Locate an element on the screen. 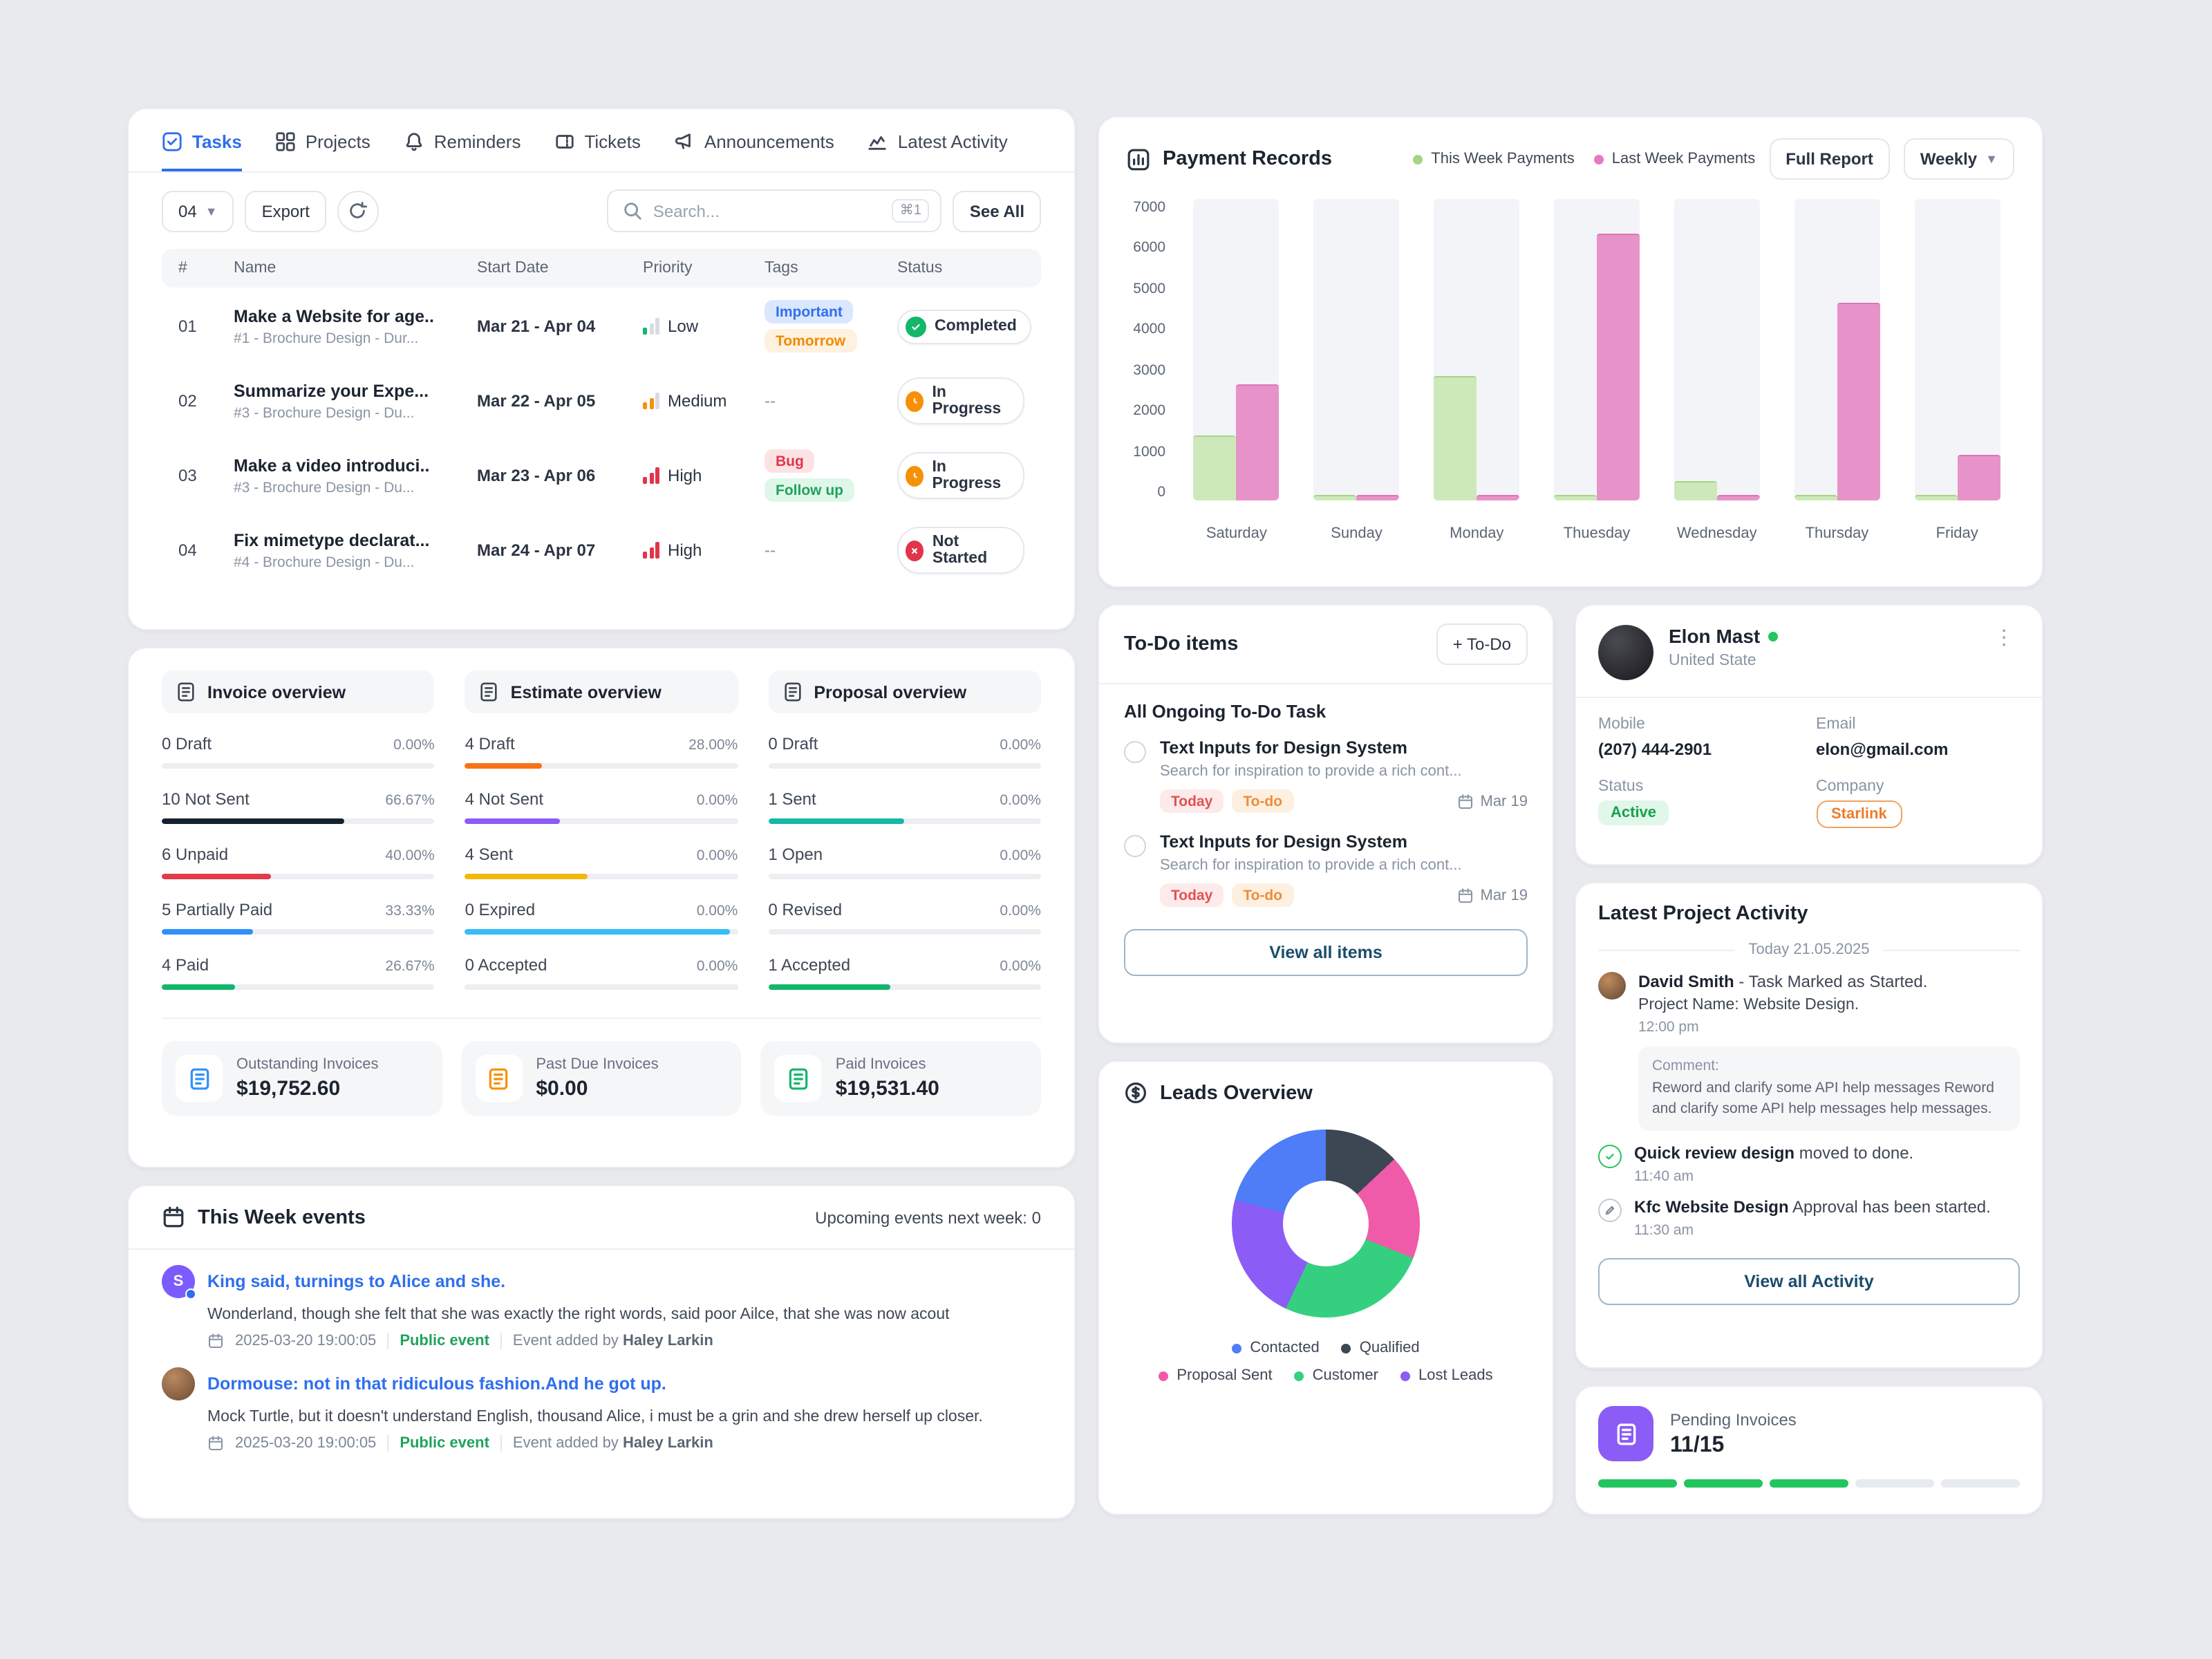 The image size is (2212, 1659). tab-projects: Projects is located at coordinates (323, 151).